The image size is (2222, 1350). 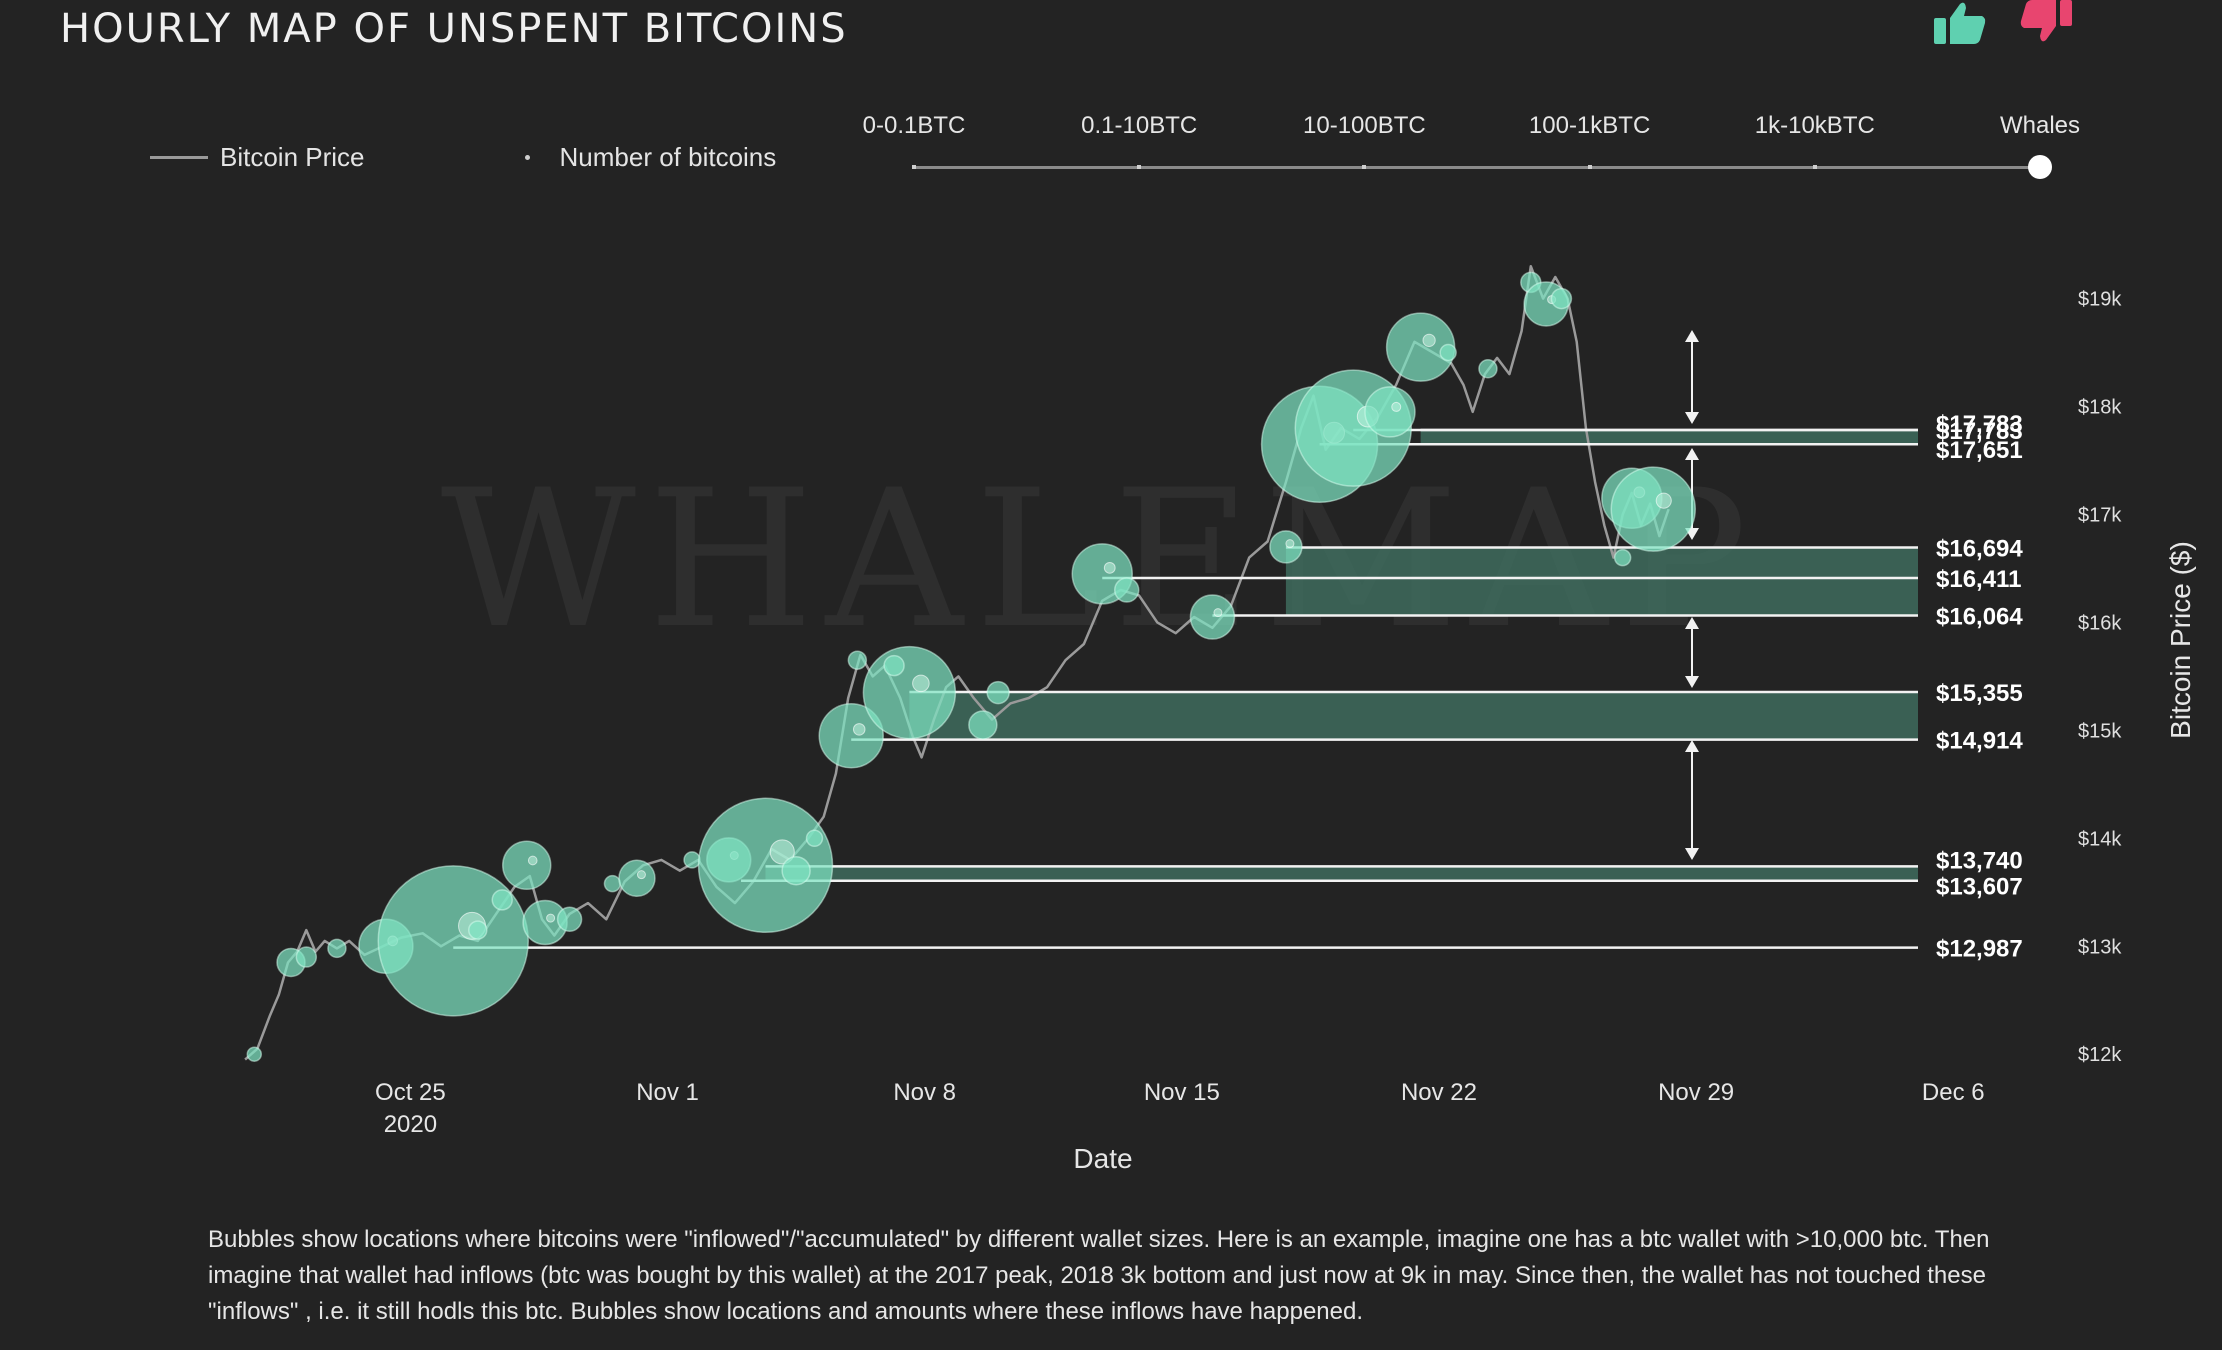 I want to click on slider-handle, so click(x=2040, y=167).